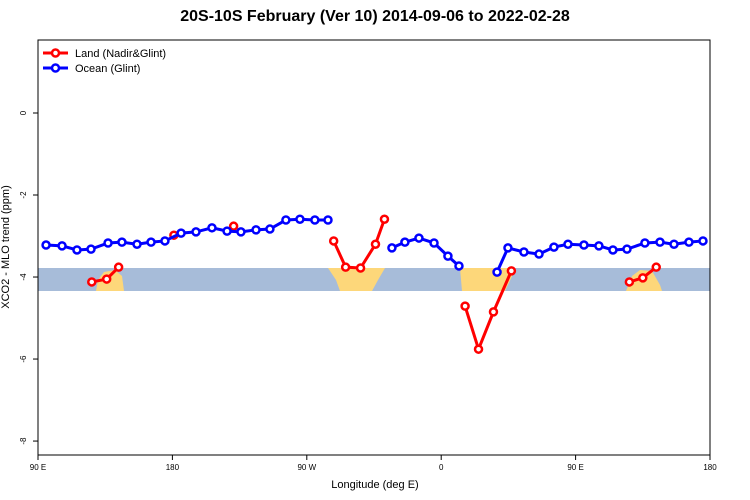  Describe the element at coordinates (120, 54) in the screenshot. I see `legend-label: Land (Nadir&Glint)` at that location.